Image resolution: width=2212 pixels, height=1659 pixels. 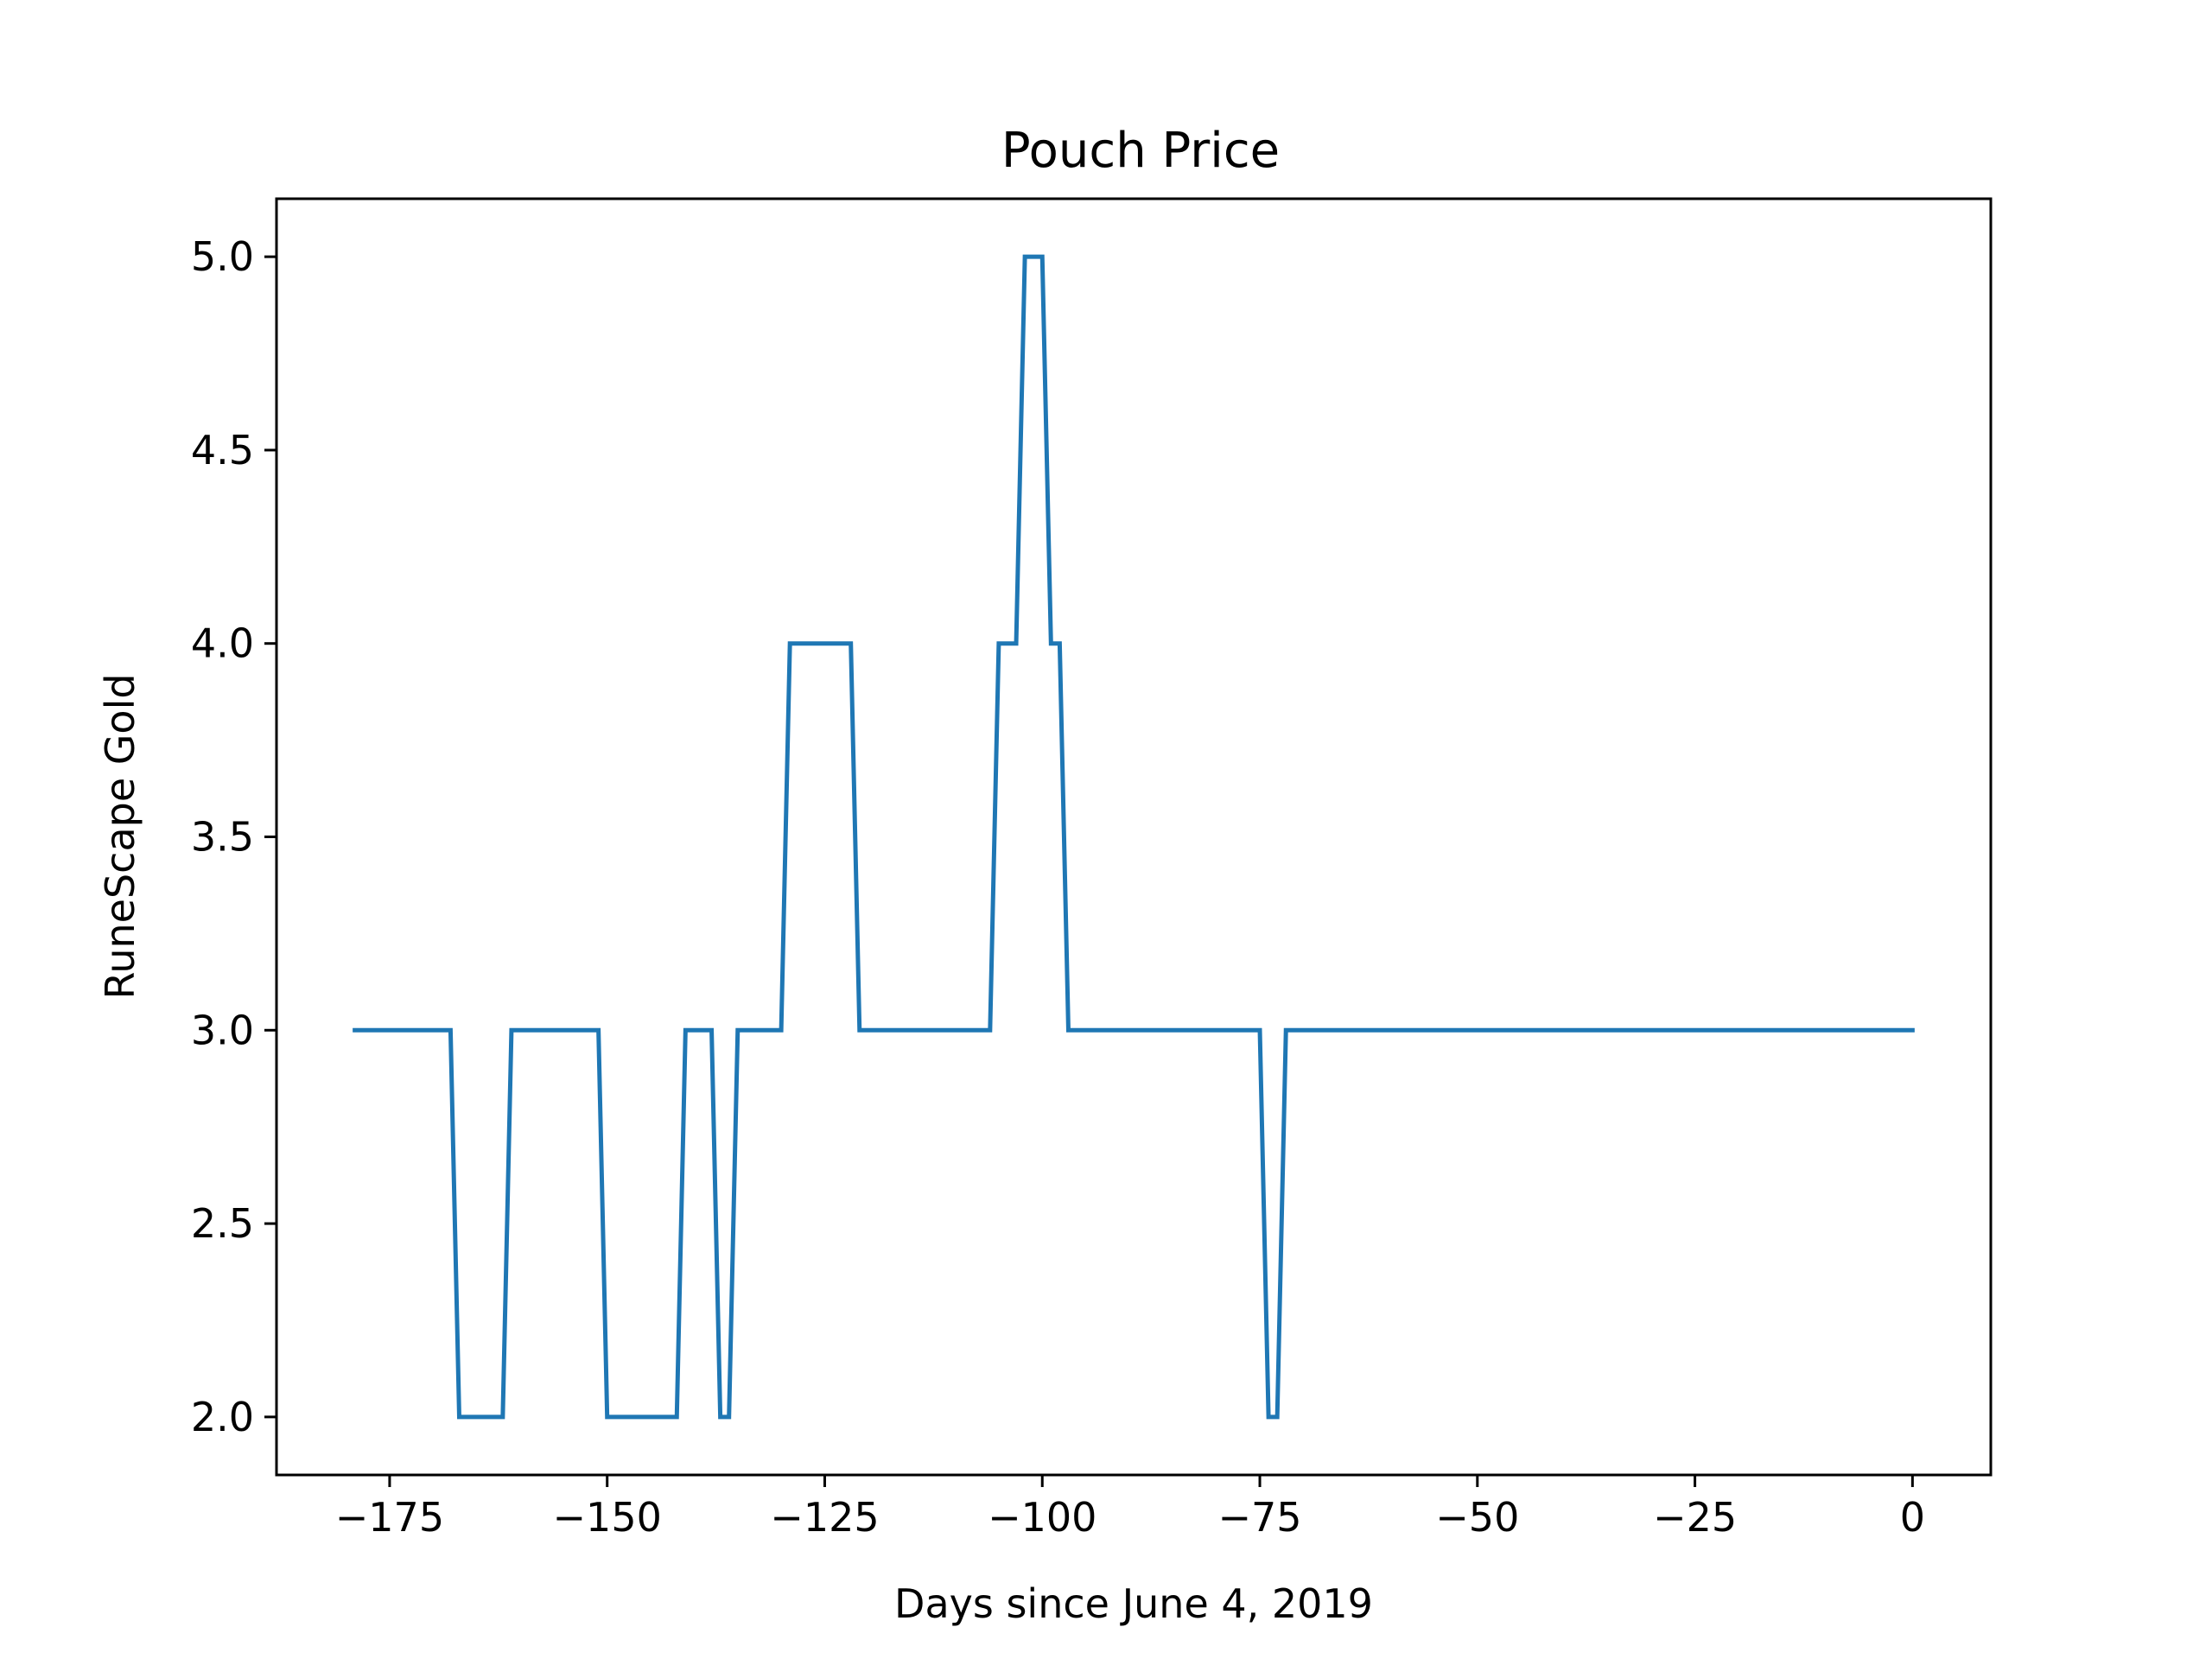 I want to click on x-tick-label: −150, so click(x=607, y=1517).